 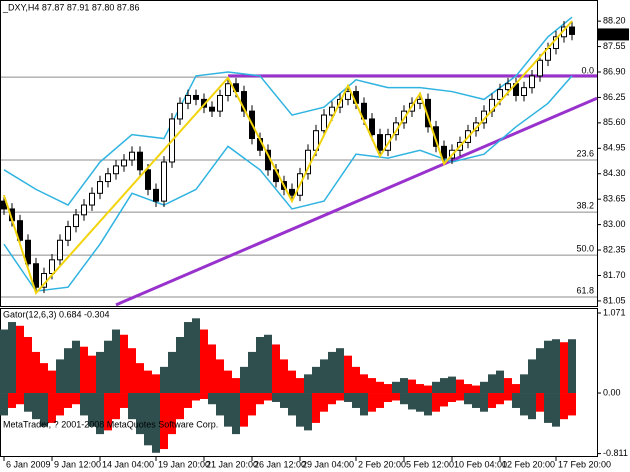 I want to click on y-tick-label: 85.60, so click(x=614, y=122).